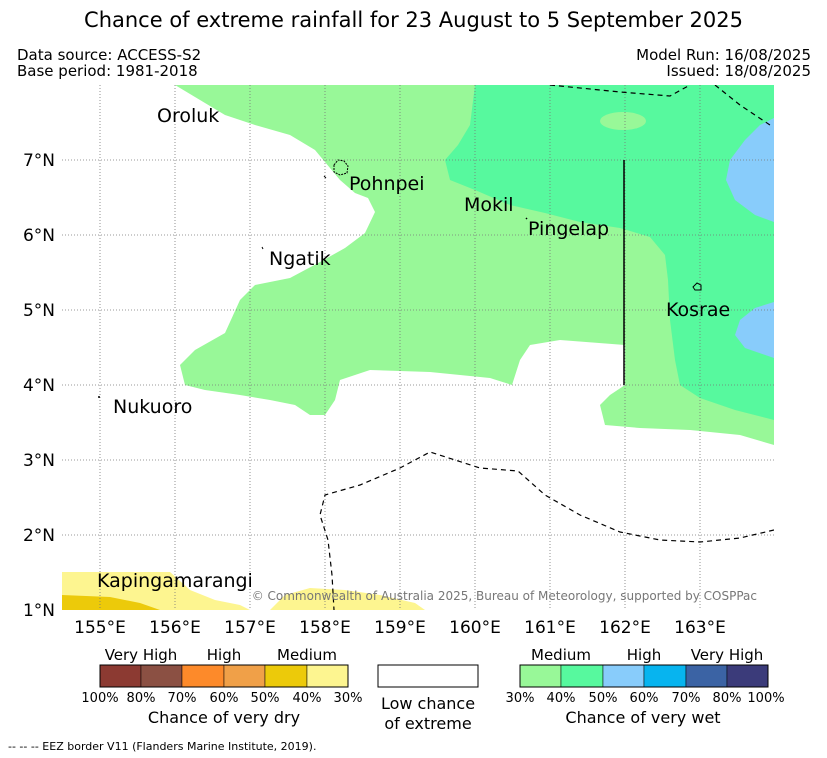  Describe the element at coordinates (738, 71) in the screenshot. I see `issued-date: Issued: 18/08/2025` at that location.